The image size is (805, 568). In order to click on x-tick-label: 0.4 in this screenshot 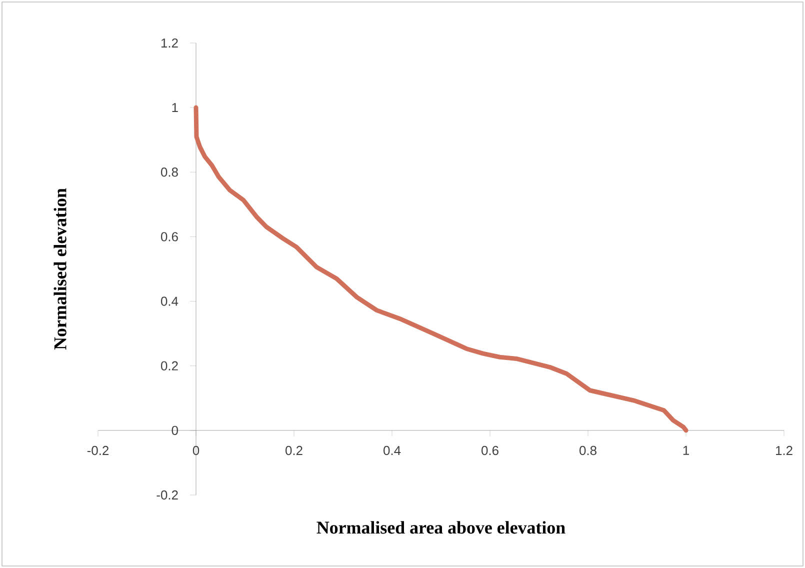, I will do `click(392, 451)`.